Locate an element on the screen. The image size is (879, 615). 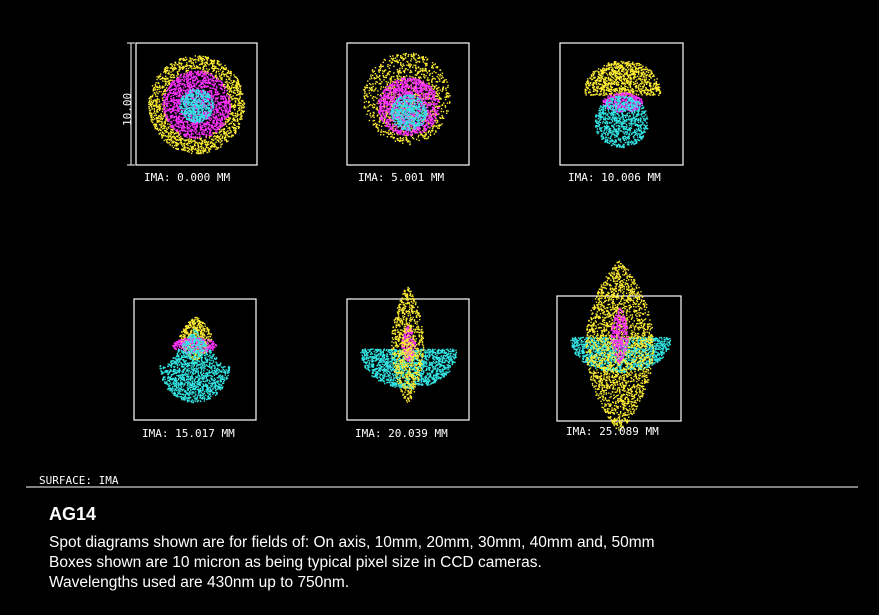
spot-2-blue is located at coordinates (409, 112).